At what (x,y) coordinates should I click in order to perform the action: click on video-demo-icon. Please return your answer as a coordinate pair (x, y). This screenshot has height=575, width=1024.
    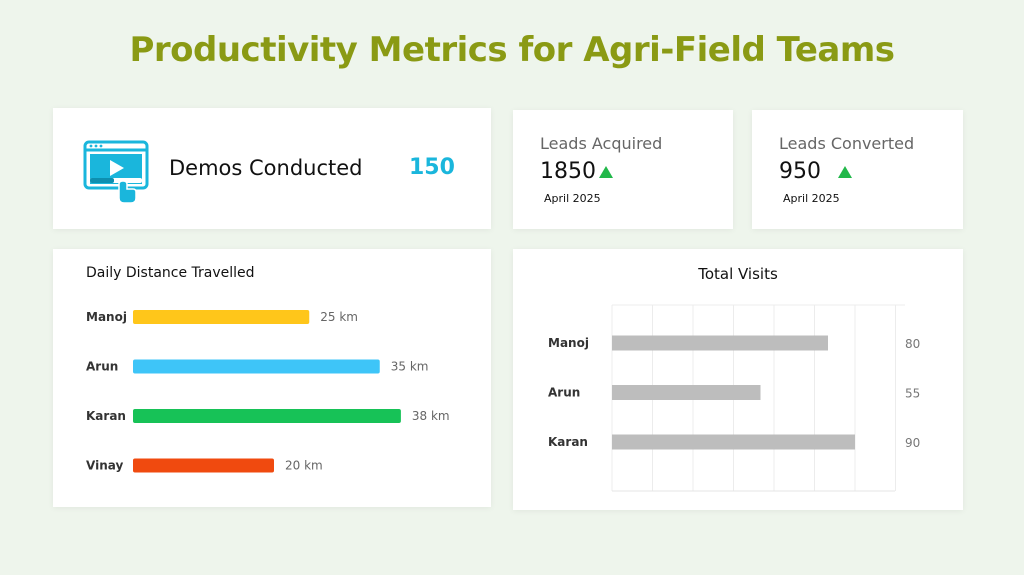
    Looking at the image, I should click on (116, 172).